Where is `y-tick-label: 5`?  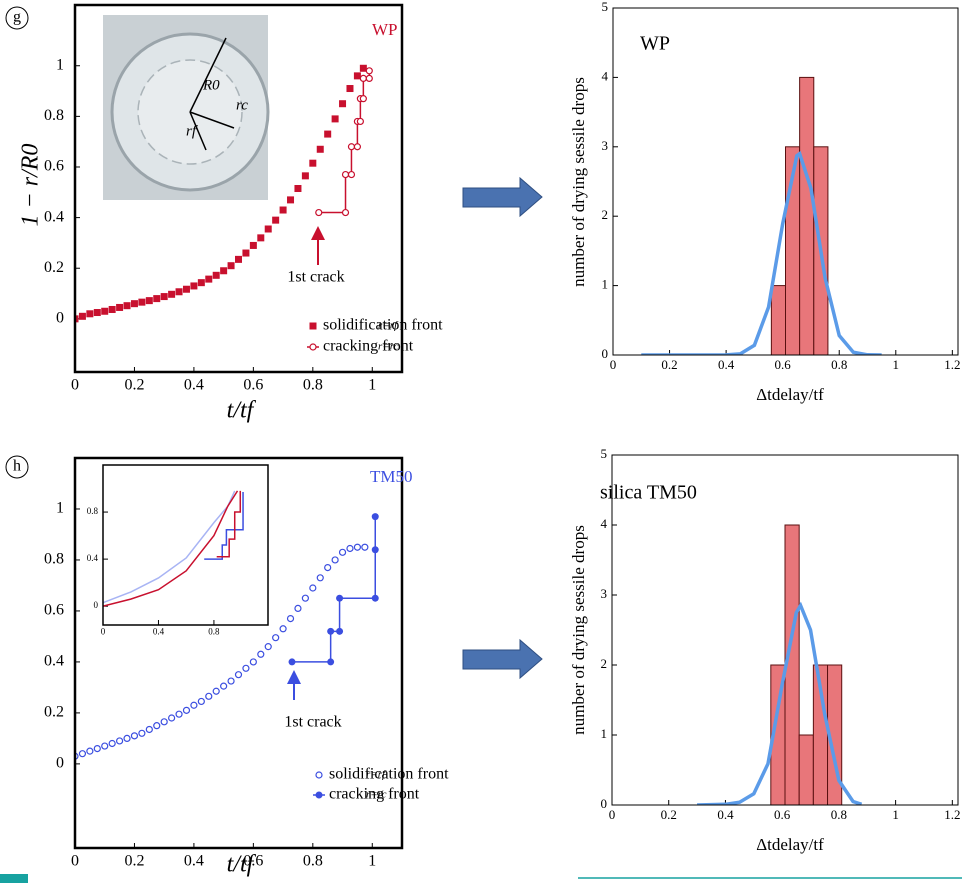 y-tick-label: 5 is located at coordinates (604, 453).